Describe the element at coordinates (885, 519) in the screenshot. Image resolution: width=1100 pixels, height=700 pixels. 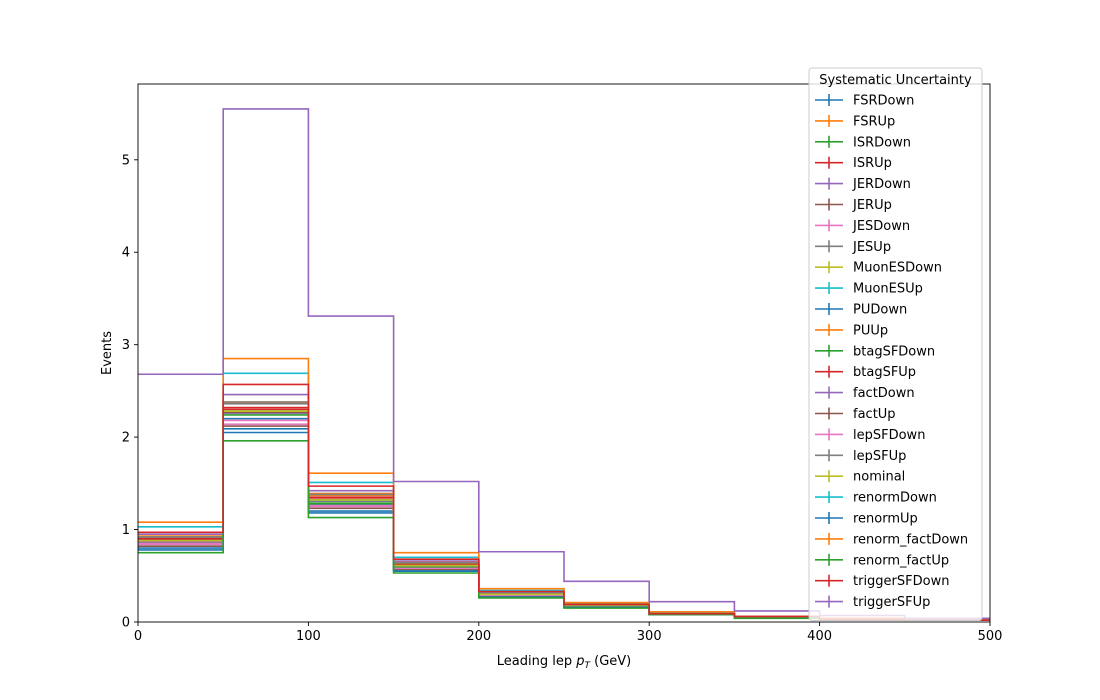
I see `legend-label-renormUp: renormUp` at that location.